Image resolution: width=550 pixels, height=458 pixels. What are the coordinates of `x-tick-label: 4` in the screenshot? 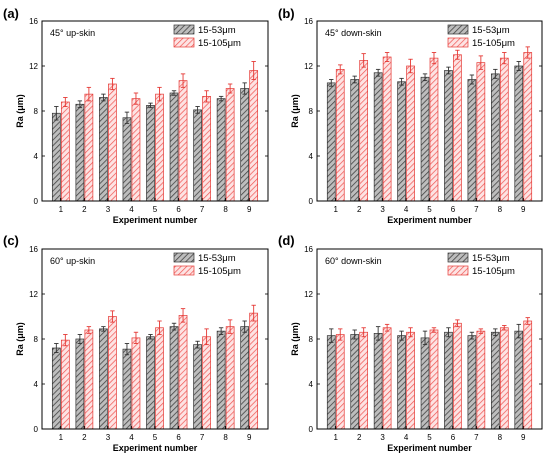 It's located at (131, 437).